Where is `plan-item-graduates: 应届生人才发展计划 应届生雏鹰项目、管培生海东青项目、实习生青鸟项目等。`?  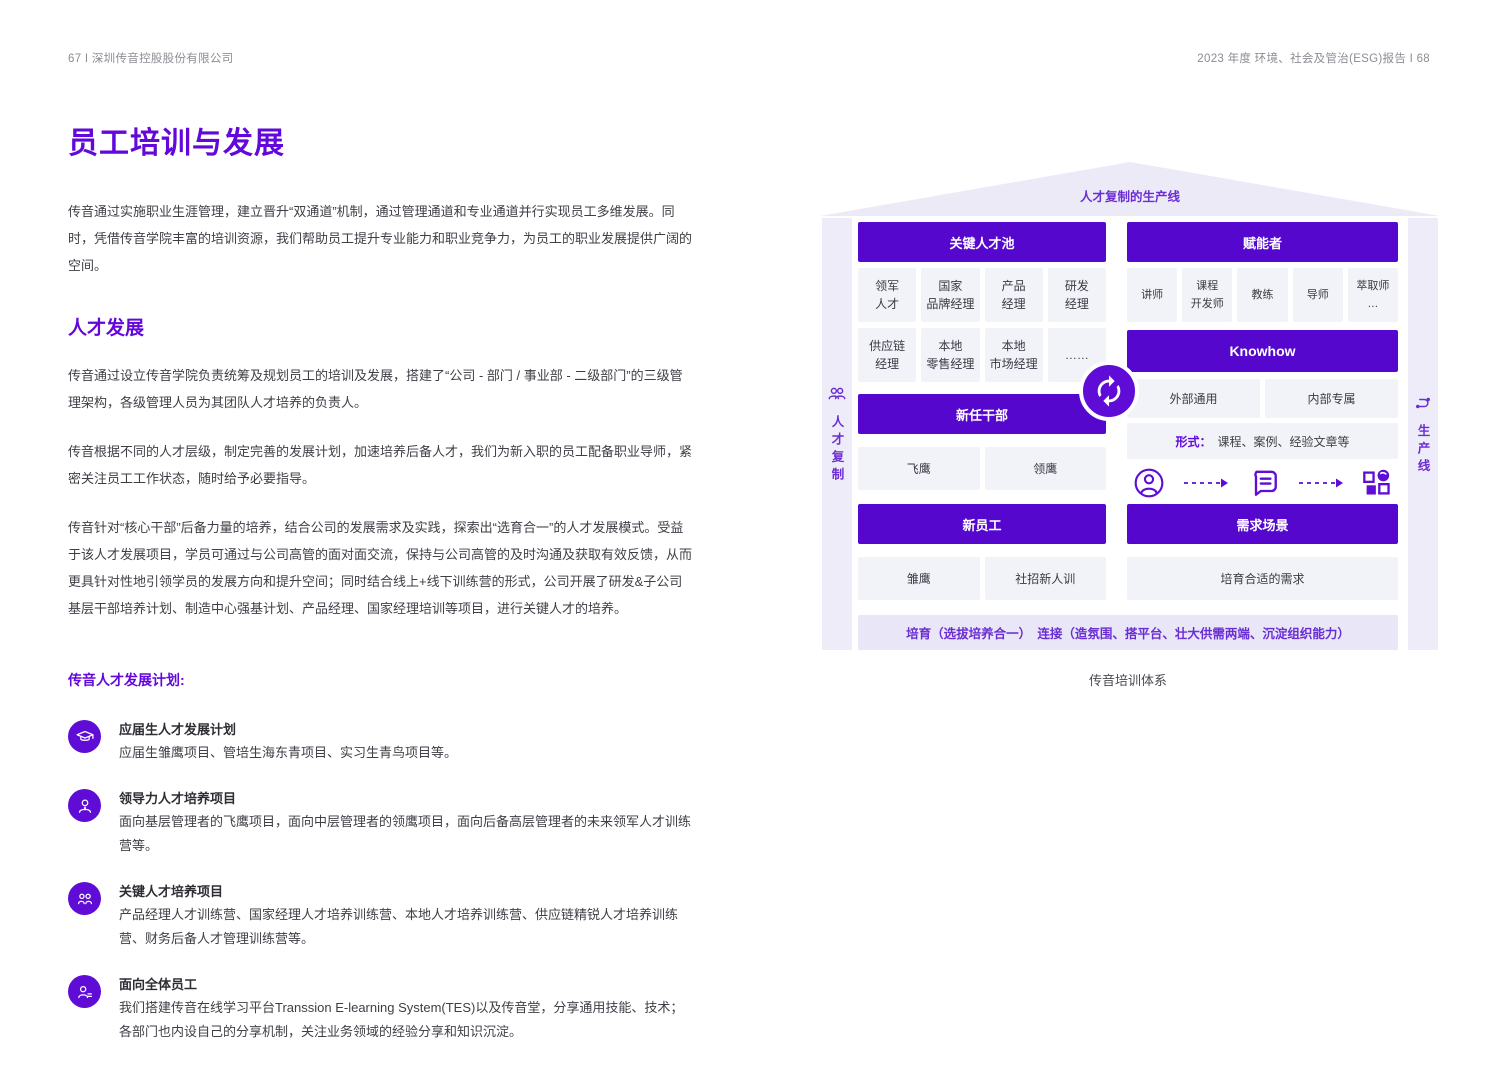 plan-item-graduates: 应届生人才发展计划 应届生雏鹰项目、管培生海东青项目、实习生青鸟项目等。 is located at coordinates (380, 741).